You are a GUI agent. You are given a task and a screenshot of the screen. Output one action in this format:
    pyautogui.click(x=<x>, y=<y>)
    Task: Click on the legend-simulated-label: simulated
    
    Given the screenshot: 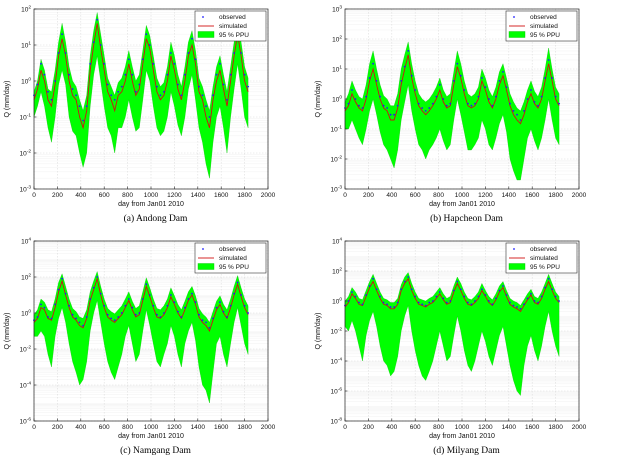 What is the action you would take?
    pyautogui.click(x=544, y=258)
    